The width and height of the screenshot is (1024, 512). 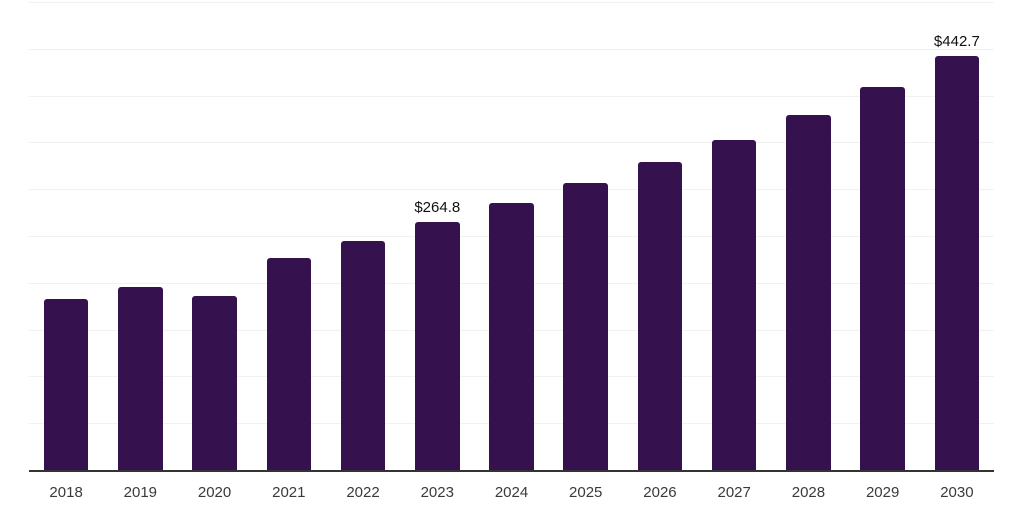 I want to click on bar-2019, so click(x=140, y=378).